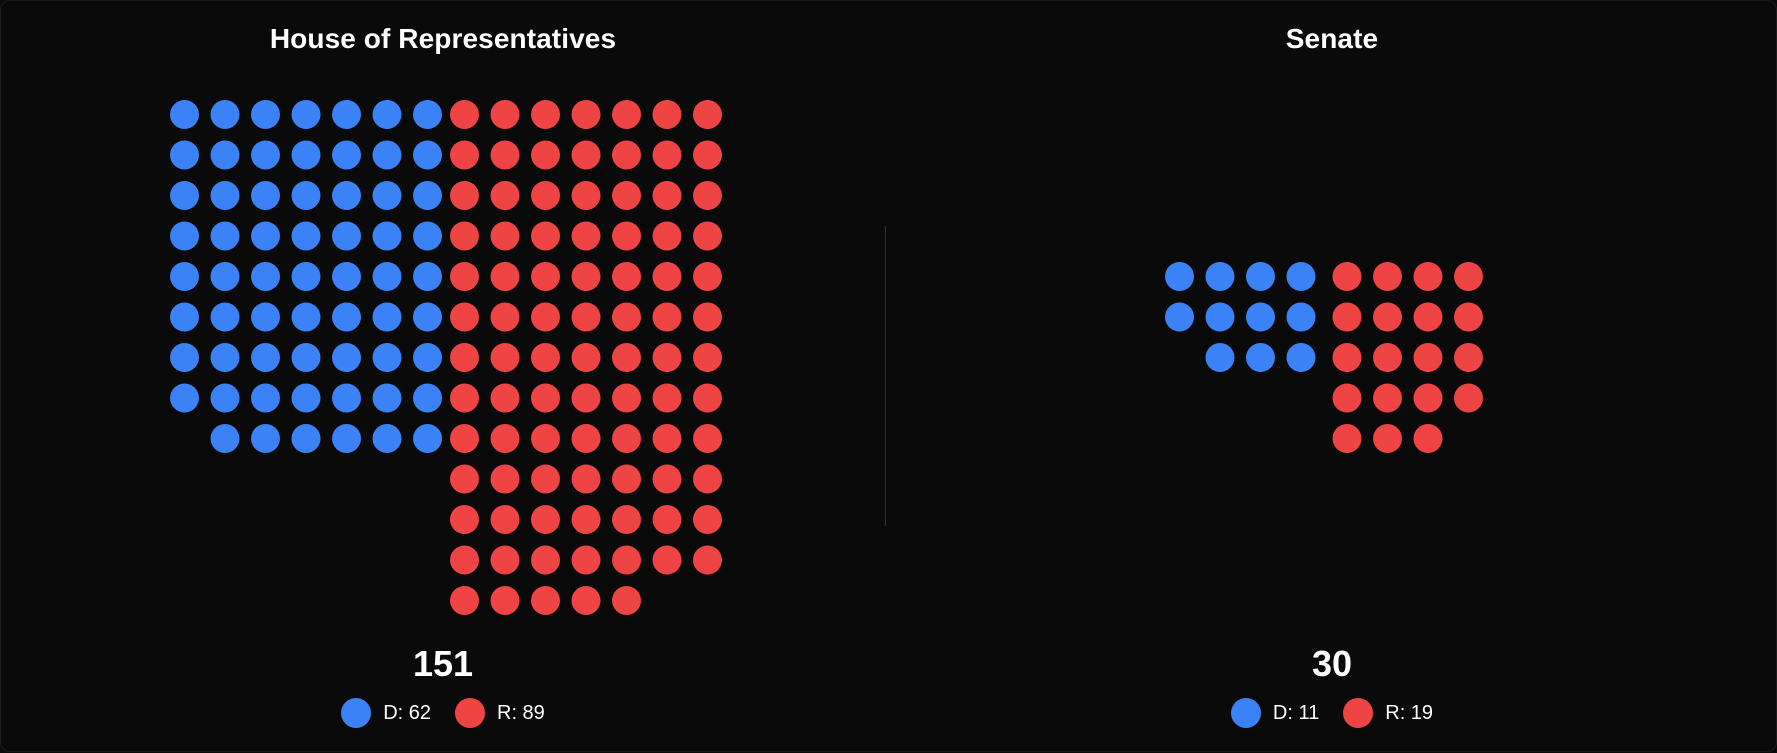 This screenshot has width=1777, height=753. I want to click on house-title: House of Representatives, so click(443, 38).